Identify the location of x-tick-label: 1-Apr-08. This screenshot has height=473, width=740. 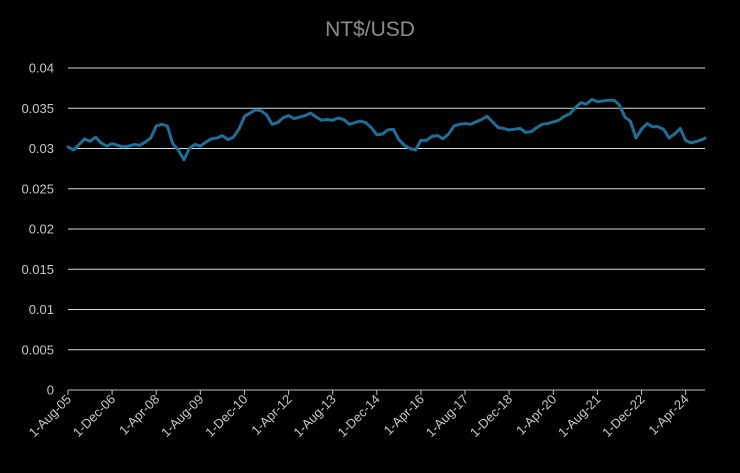
(139, 415).